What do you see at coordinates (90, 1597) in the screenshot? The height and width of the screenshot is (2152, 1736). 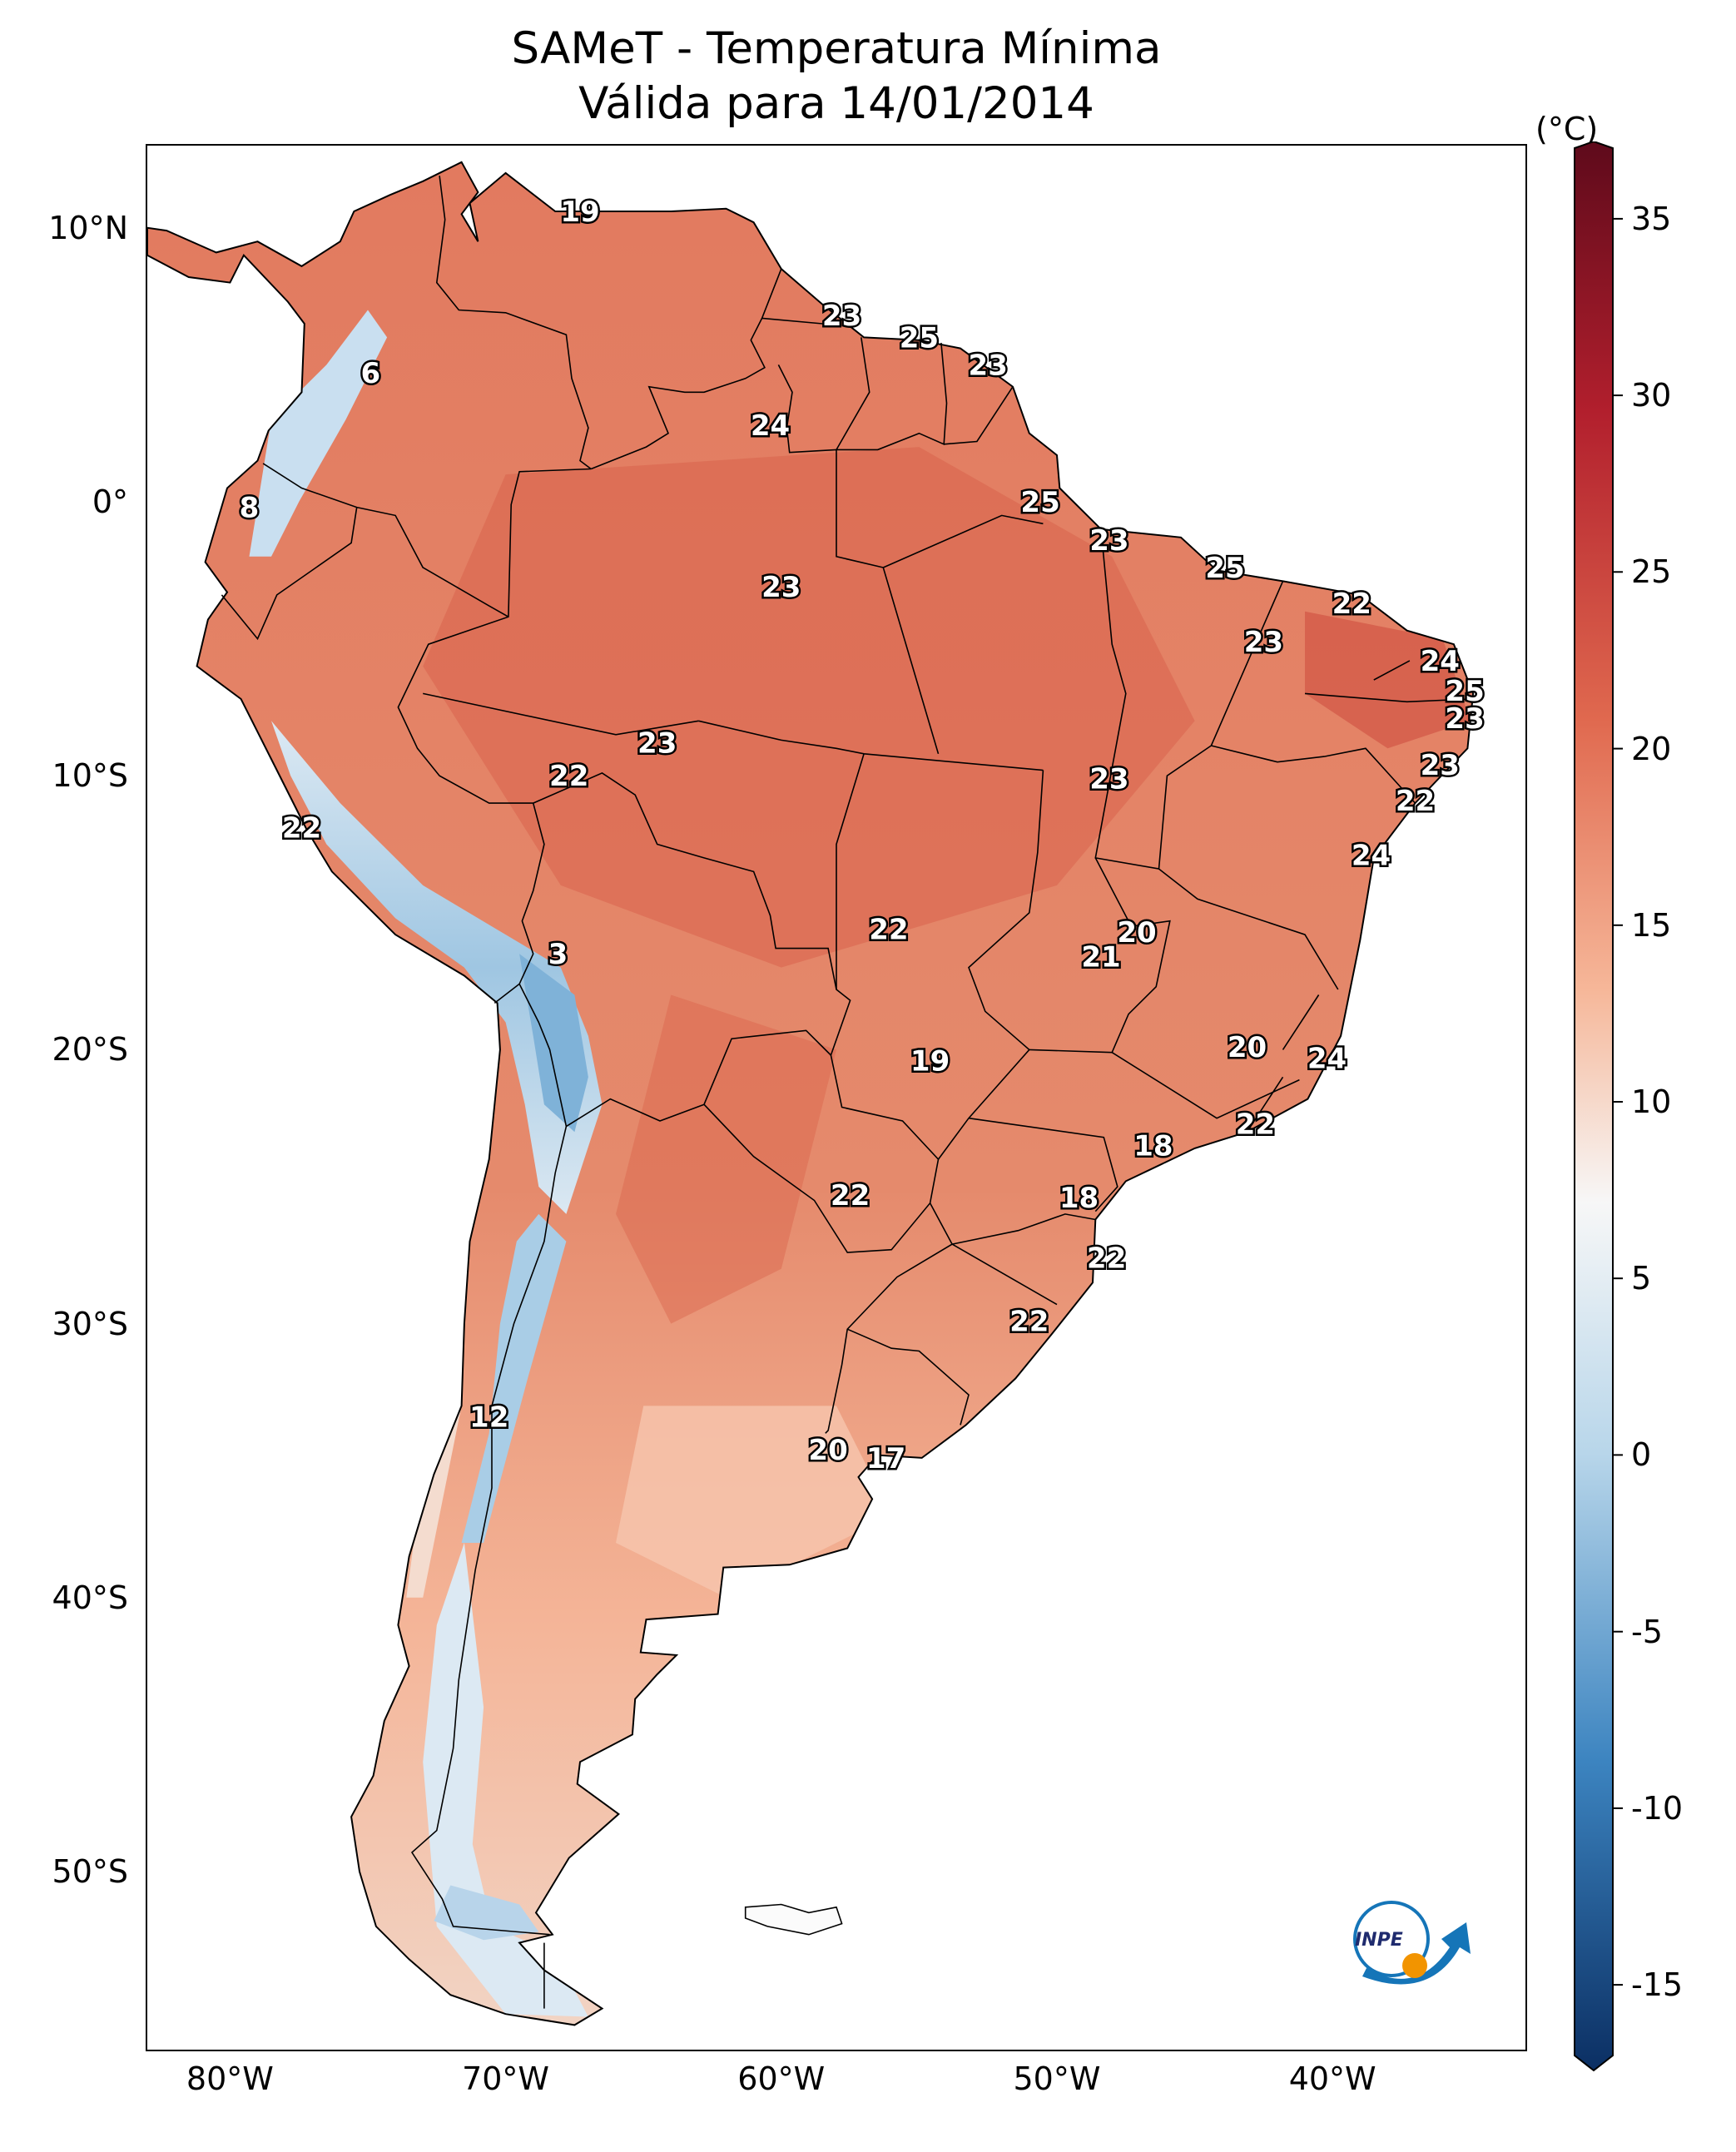 I see `latitude-tick-label: 40°S` at bounding box center [90, 1597].